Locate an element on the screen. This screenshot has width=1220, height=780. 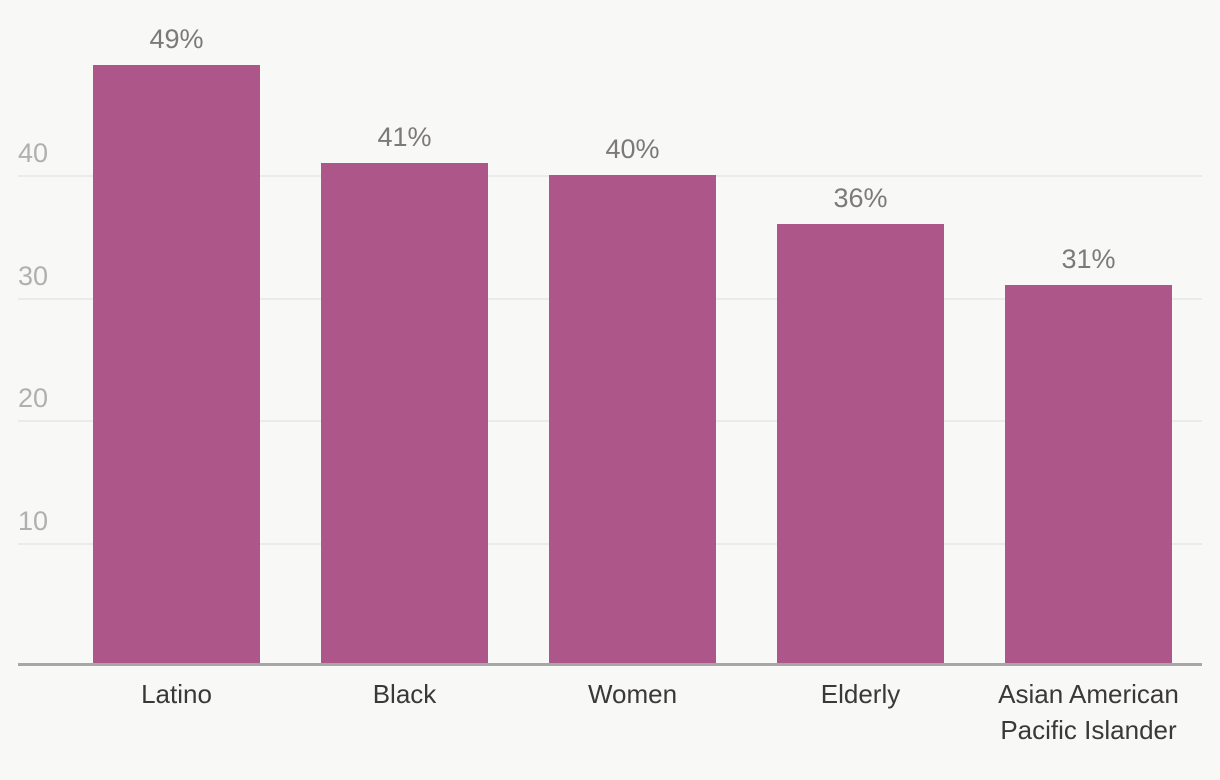
y-axis-tick-label: 40 is located at coordinates (33, 153).